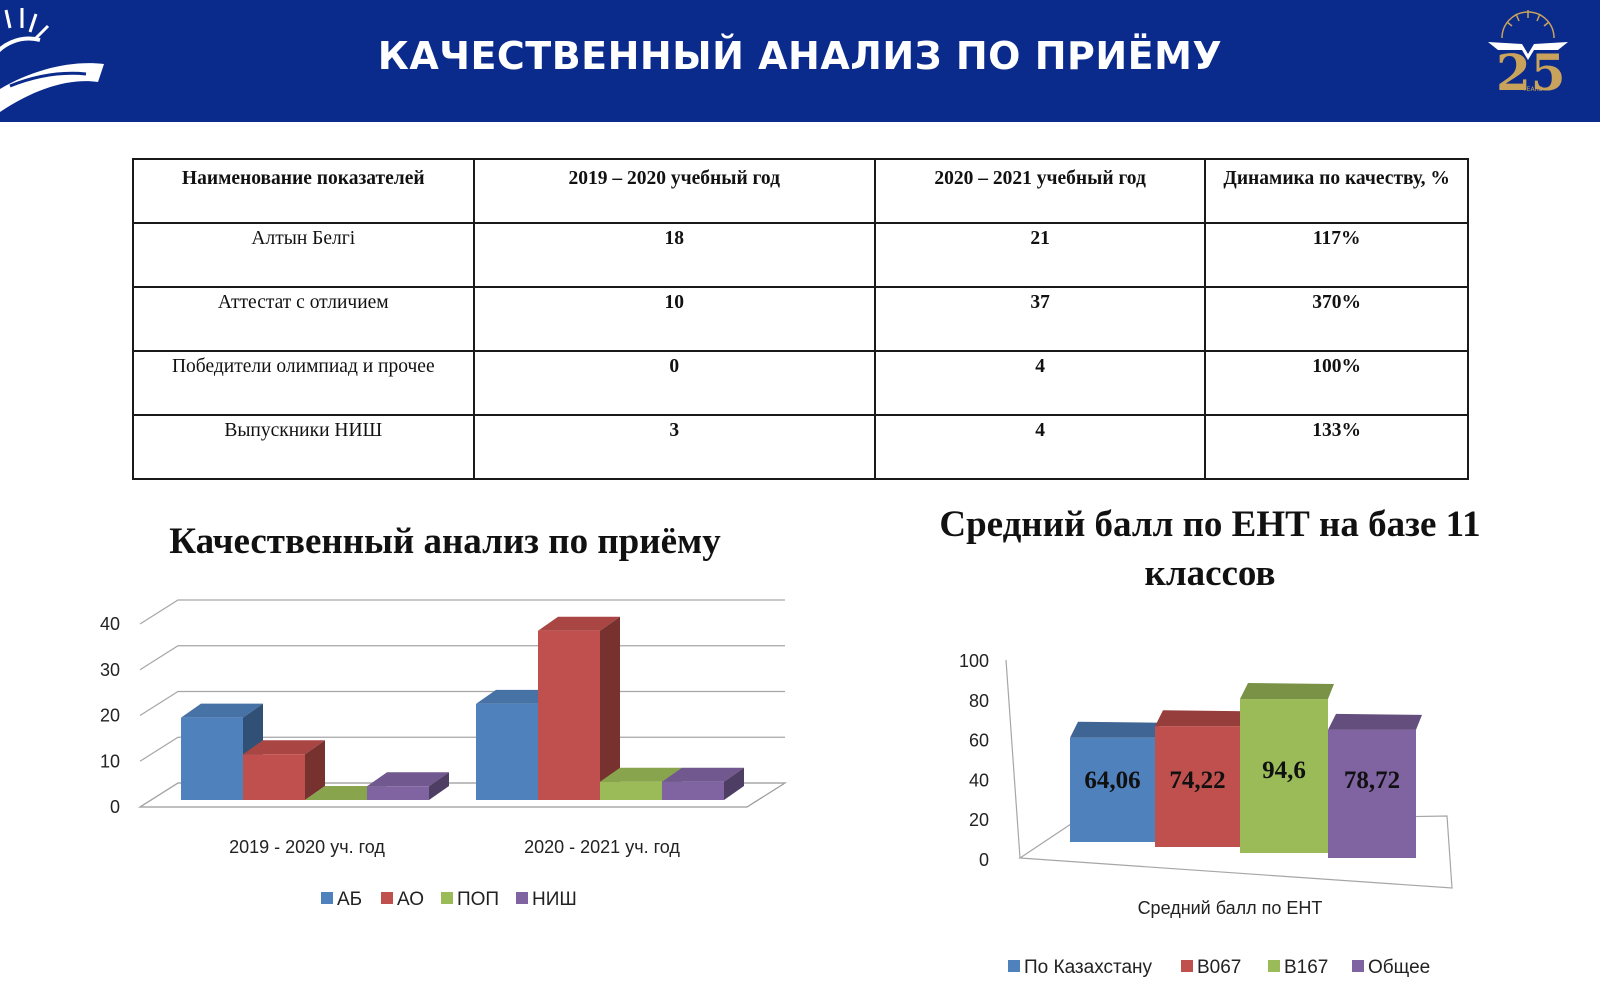 The image size is (1600, 1000). I want to click on table-cell: 37, so click(1040, 319).